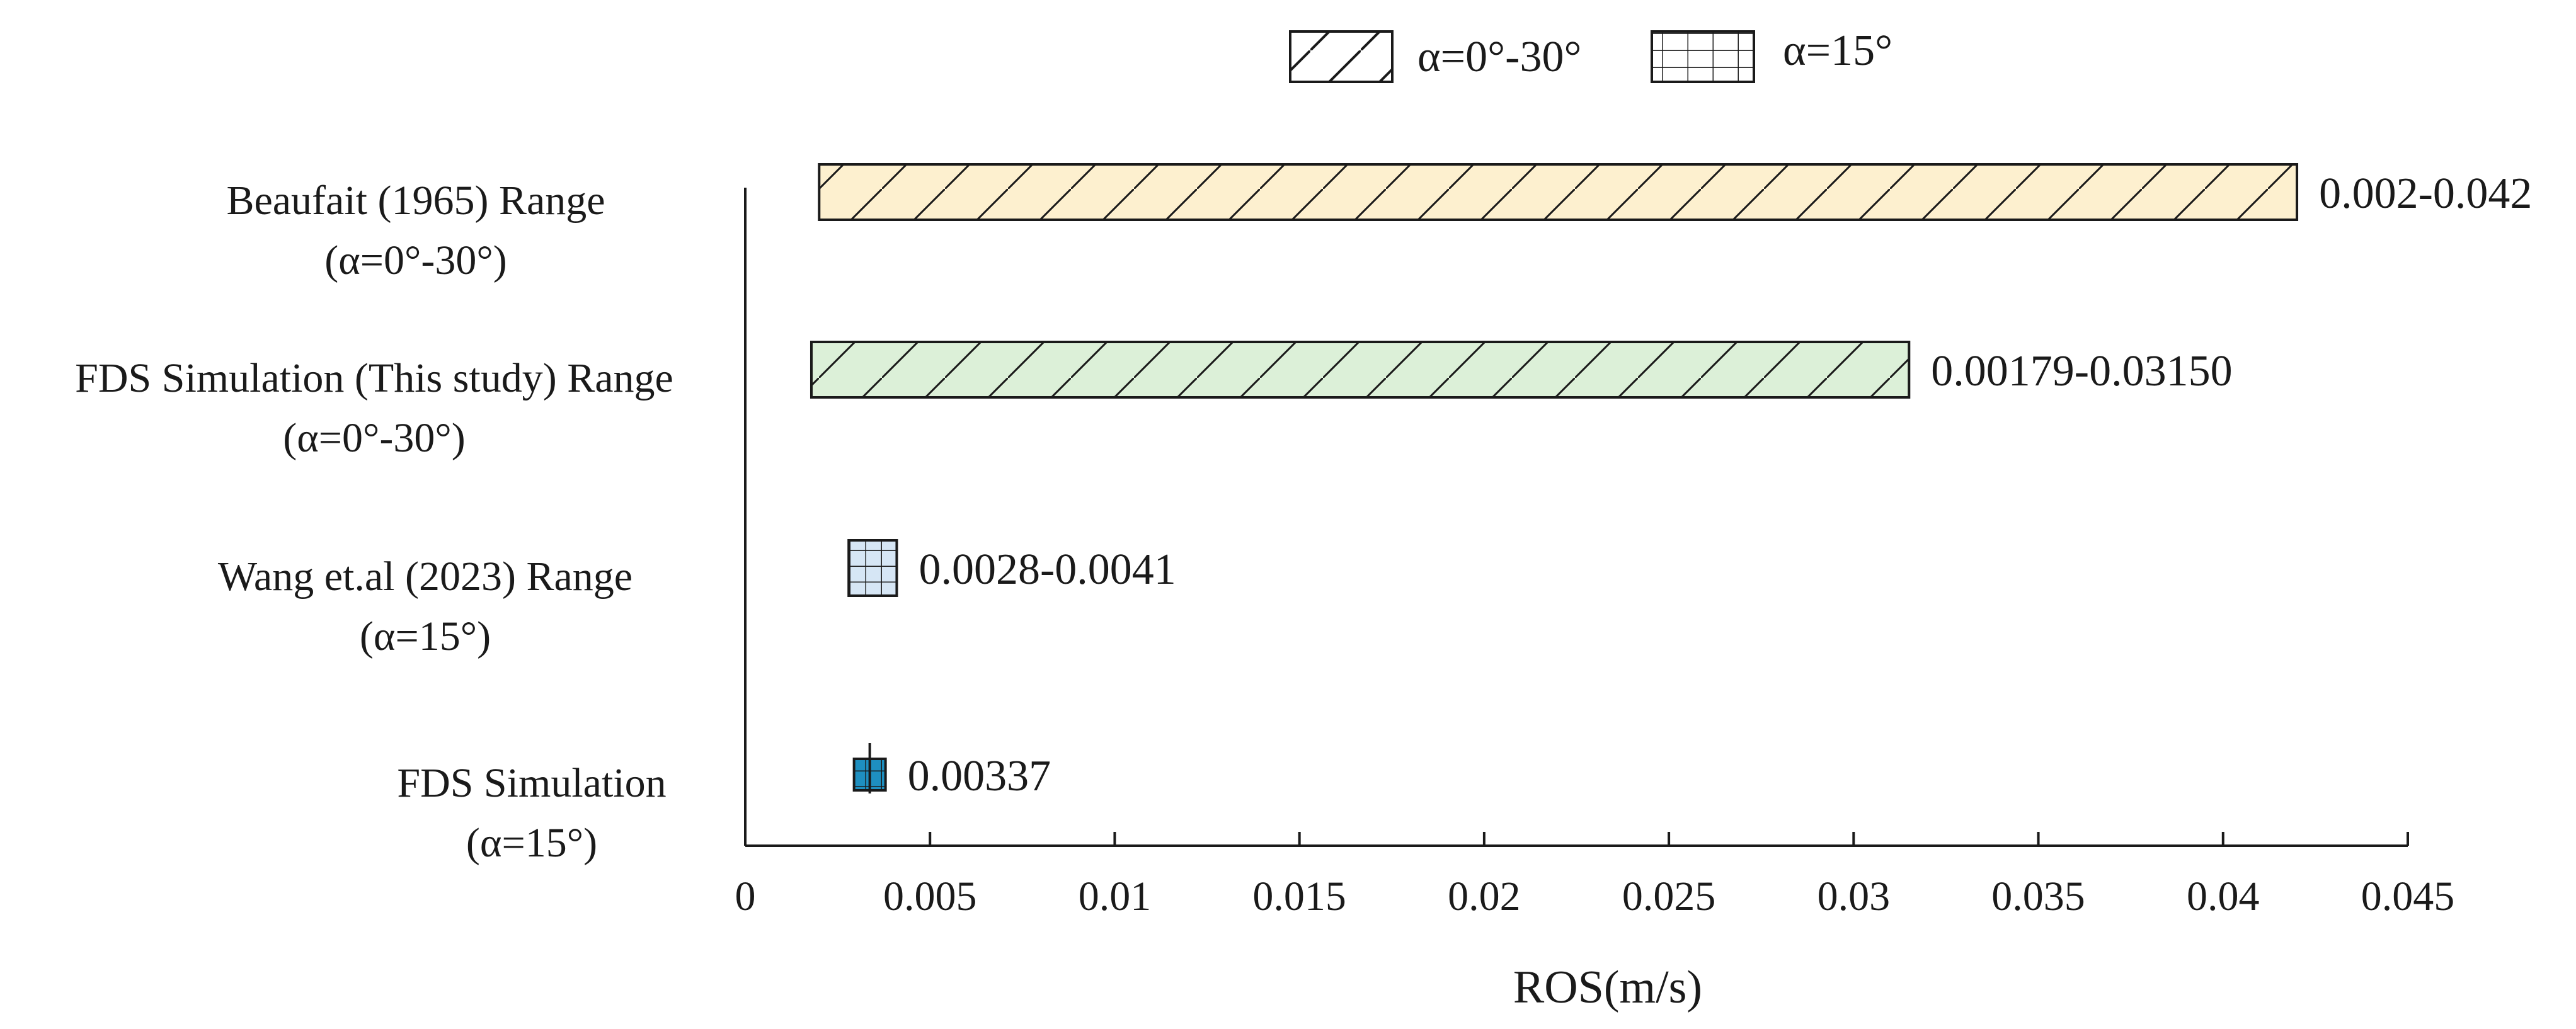  I want to click on category-label: FDS Simulation (This study) Range, so click(374, 378).